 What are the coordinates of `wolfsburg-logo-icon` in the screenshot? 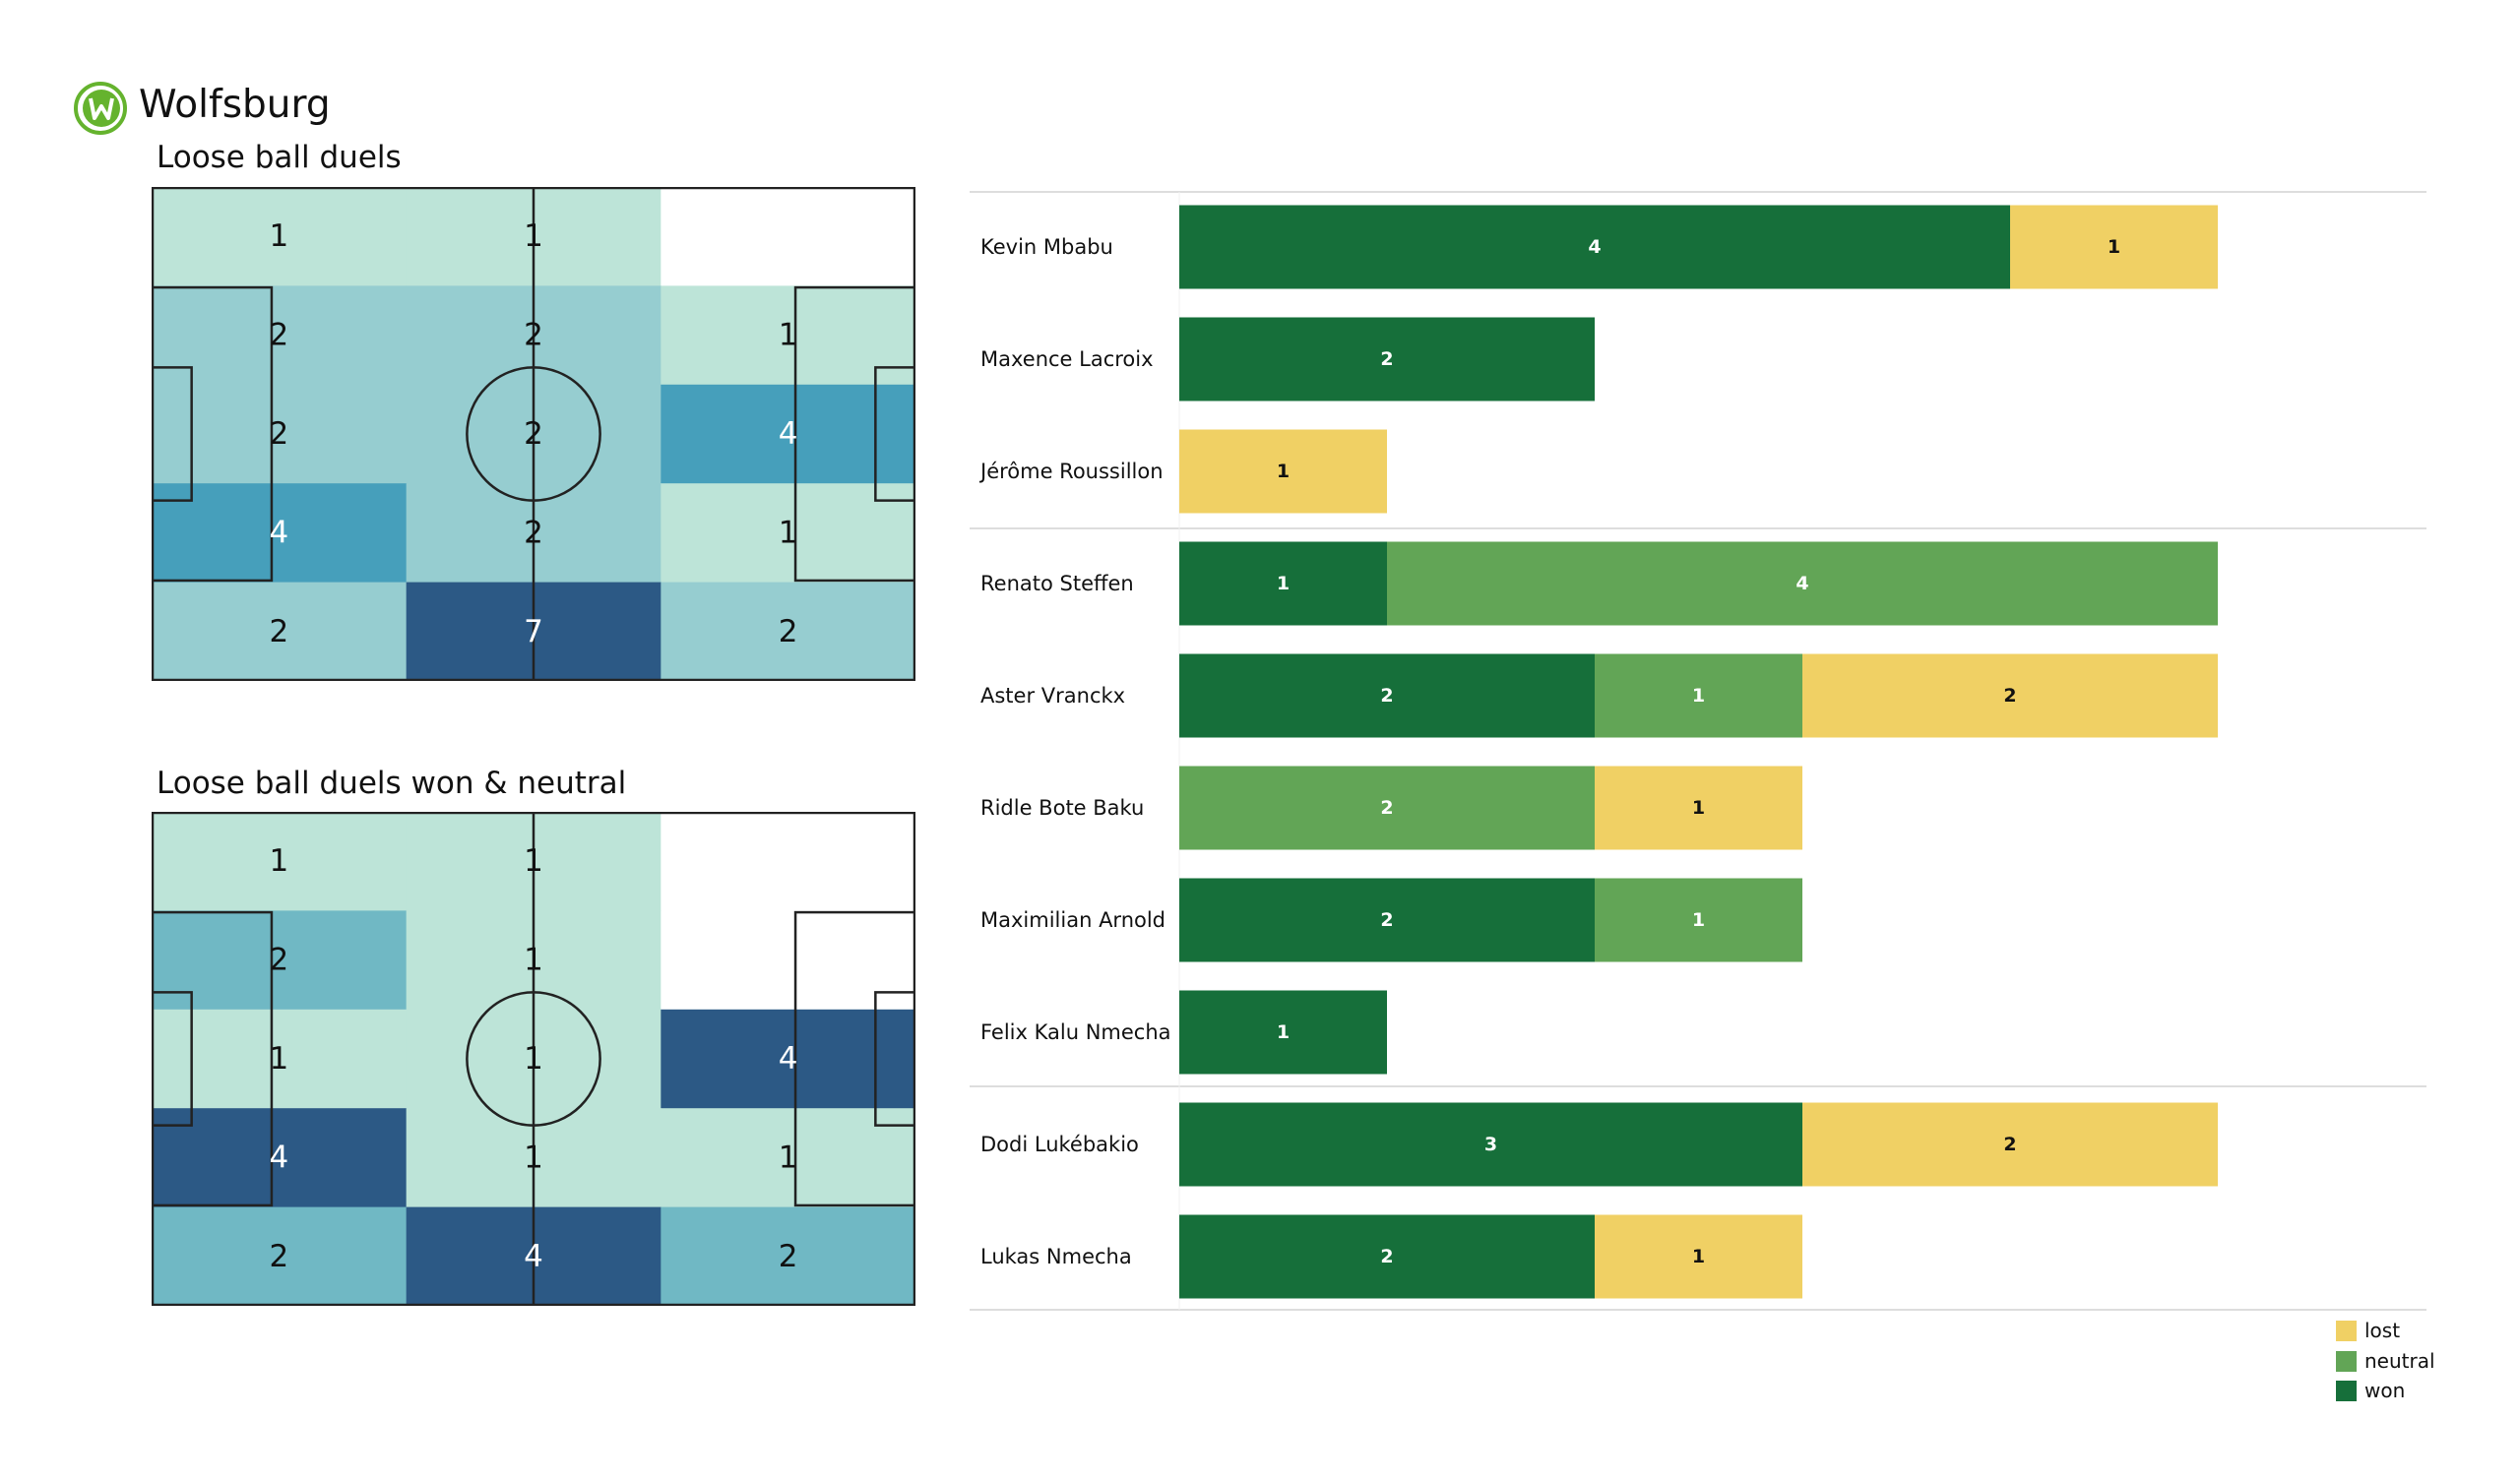 It's located at (100, 108).